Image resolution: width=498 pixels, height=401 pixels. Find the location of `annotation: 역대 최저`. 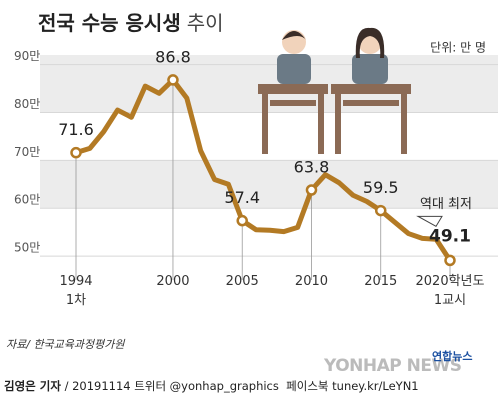

annotation: 역대 최저 is located at coordinates (446, 204).